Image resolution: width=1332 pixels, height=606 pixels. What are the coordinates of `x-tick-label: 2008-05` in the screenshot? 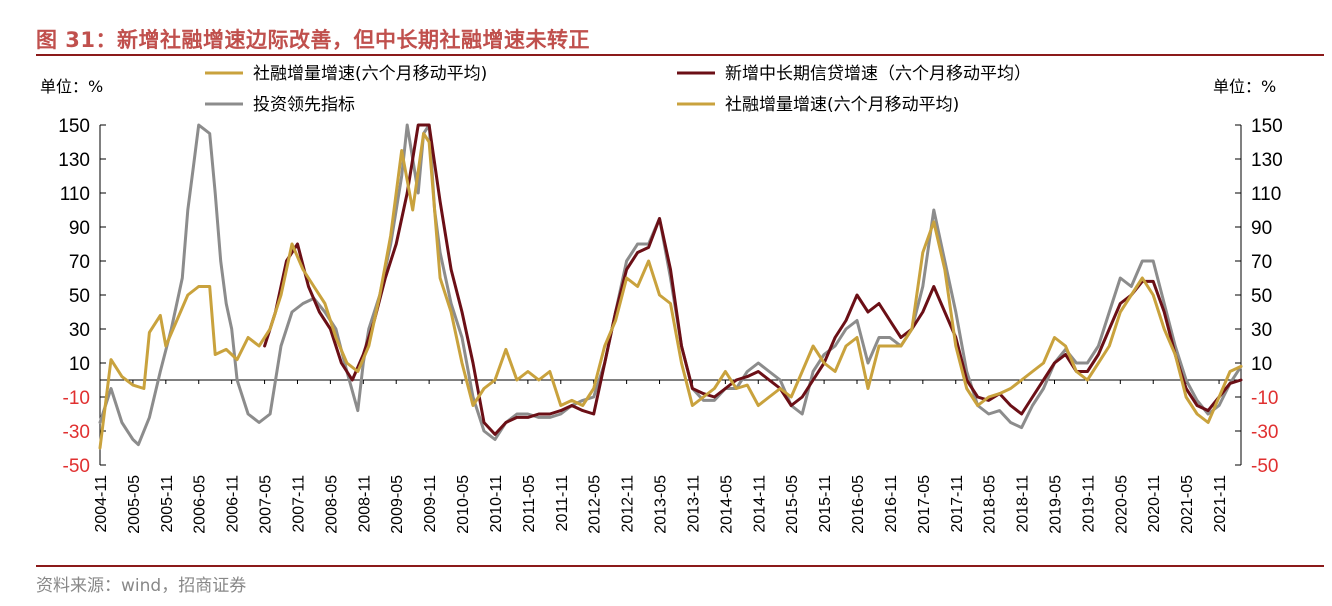 It's located at (331, 504).